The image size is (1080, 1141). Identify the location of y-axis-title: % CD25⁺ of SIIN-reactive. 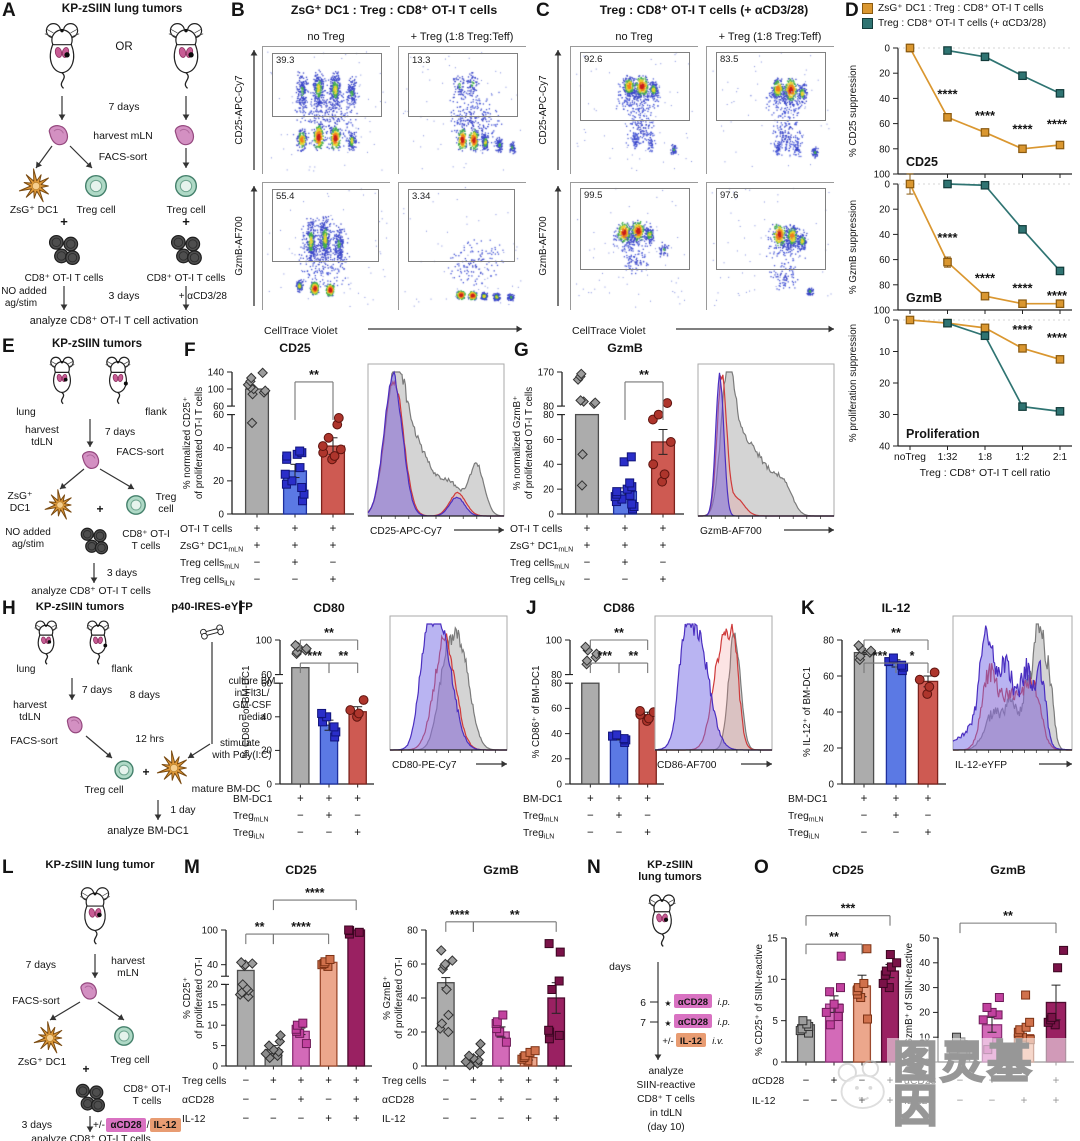
(759, 1000).